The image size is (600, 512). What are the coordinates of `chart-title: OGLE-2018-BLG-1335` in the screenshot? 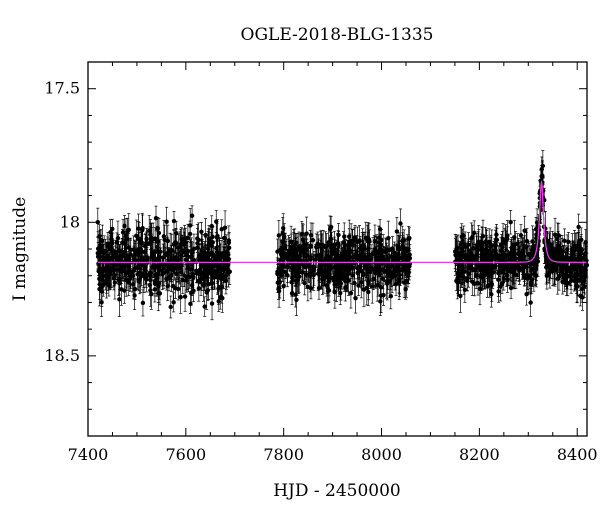 It's located at (337, 35).